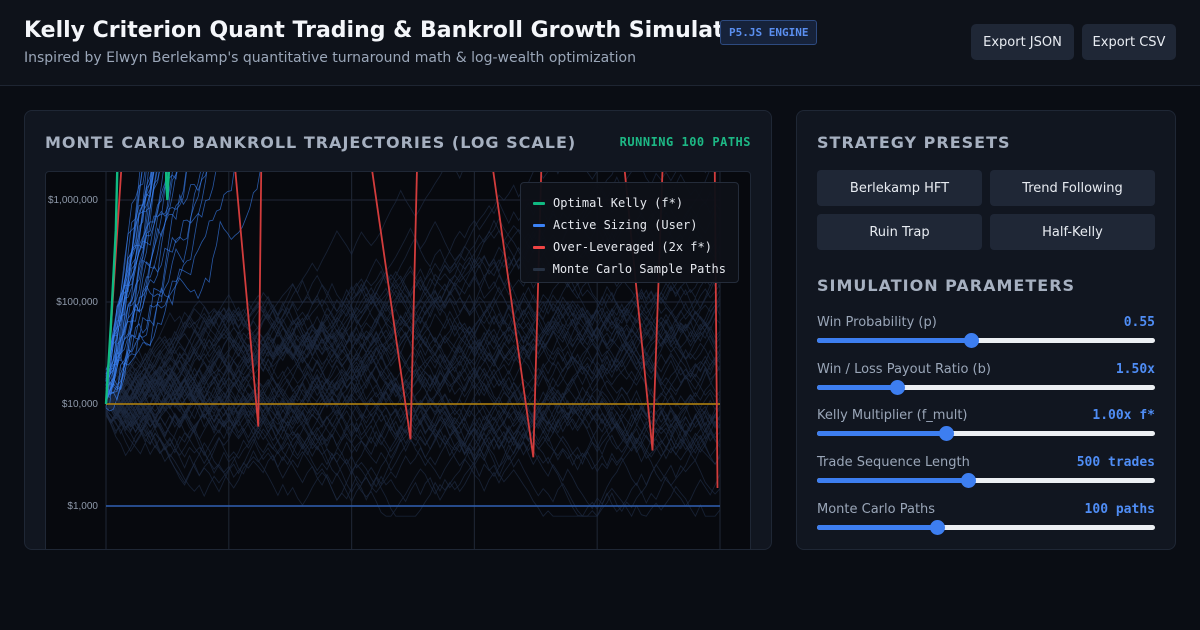 This screenshot has width=1200, height=630. What do you see at coordinates (685, 142) in the screenshot?
I see `simulation-status: RUNNING 100 PATHS` at bounding box center [685, 142].